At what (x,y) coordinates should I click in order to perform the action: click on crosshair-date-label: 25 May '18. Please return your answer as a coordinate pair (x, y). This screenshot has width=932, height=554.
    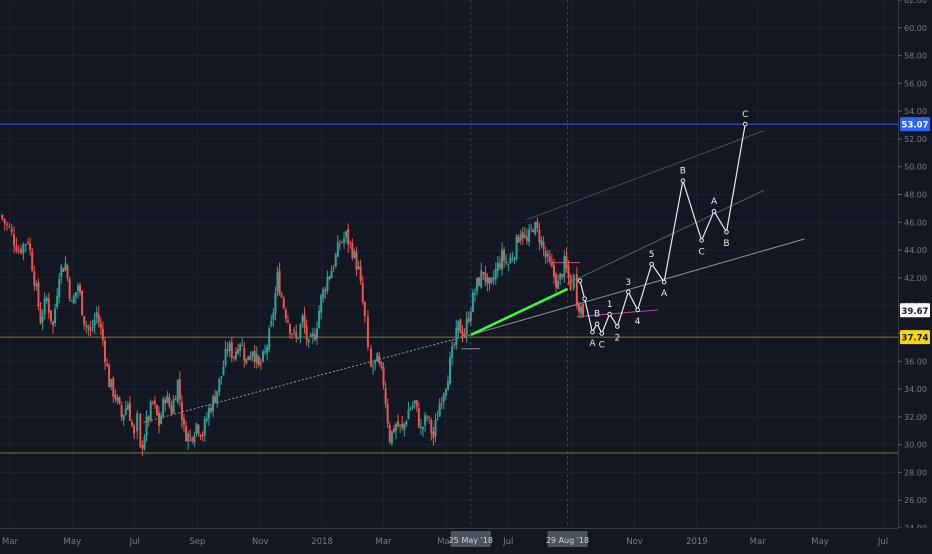
    Looking at the image, I should click on (471, 540).